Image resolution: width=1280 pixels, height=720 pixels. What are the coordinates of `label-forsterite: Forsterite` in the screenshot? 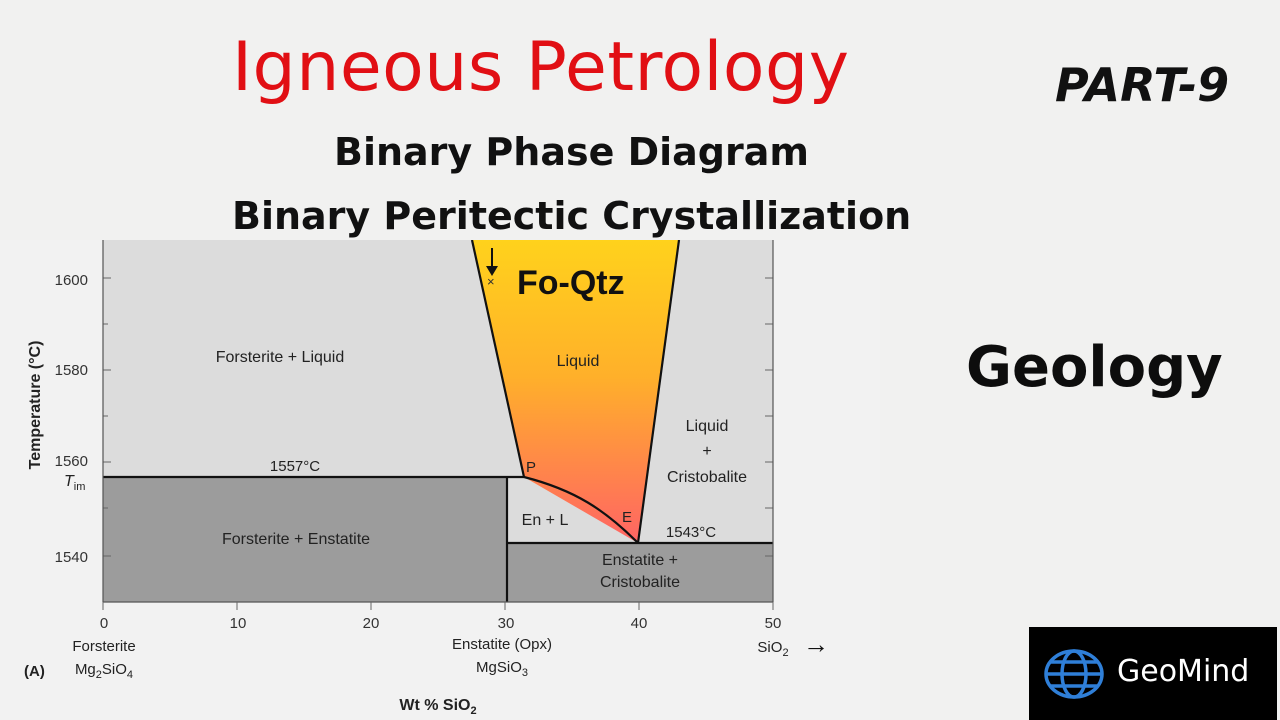 It's located at (103, 646).